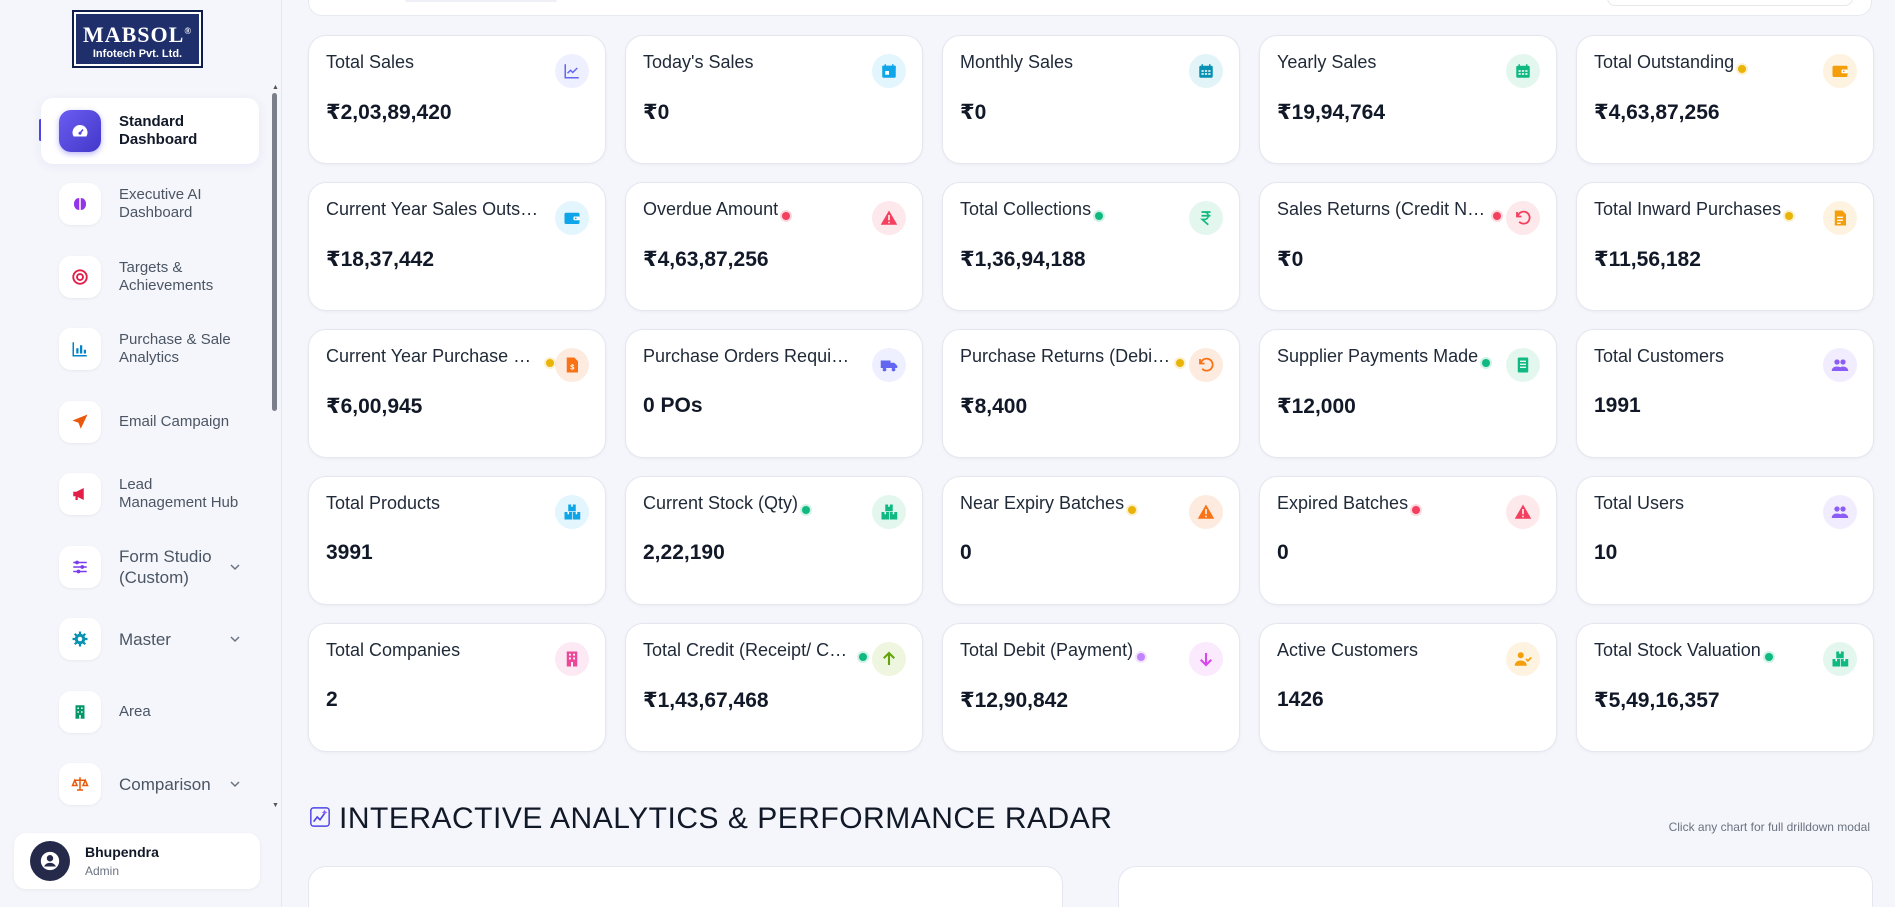  Describe the element at coordinates (150, 277) in the screenshot. I see `sidebar-item-targets: Targets & Achievements` at that location.